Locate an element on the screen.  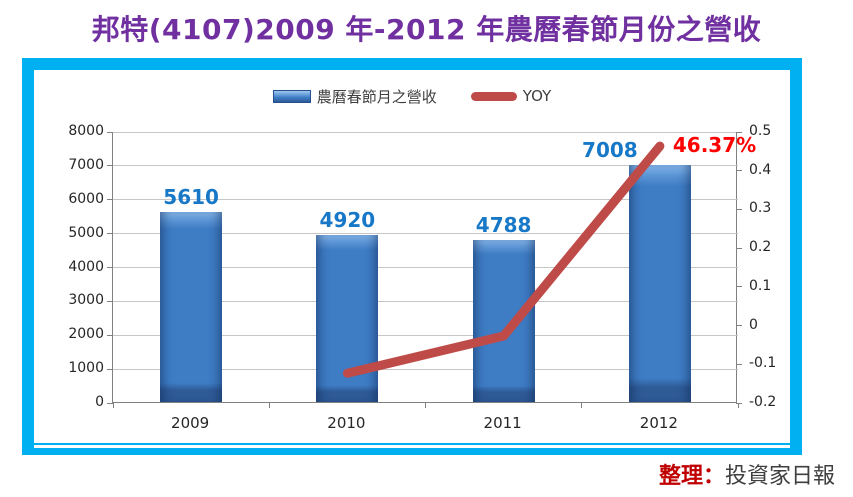
left-axis-tick-label: 7000 is located at coordinates (86, 164).